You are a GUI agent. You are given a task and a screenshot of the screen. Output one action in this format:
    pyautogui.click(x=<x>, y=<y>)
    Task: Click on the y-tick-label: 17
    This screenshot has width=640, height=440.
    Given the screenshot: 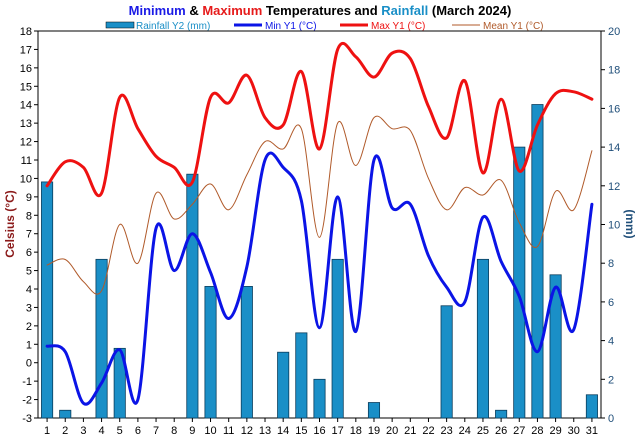 What is the action you would take?
    pyautogui.click(x=26, y=50)
    